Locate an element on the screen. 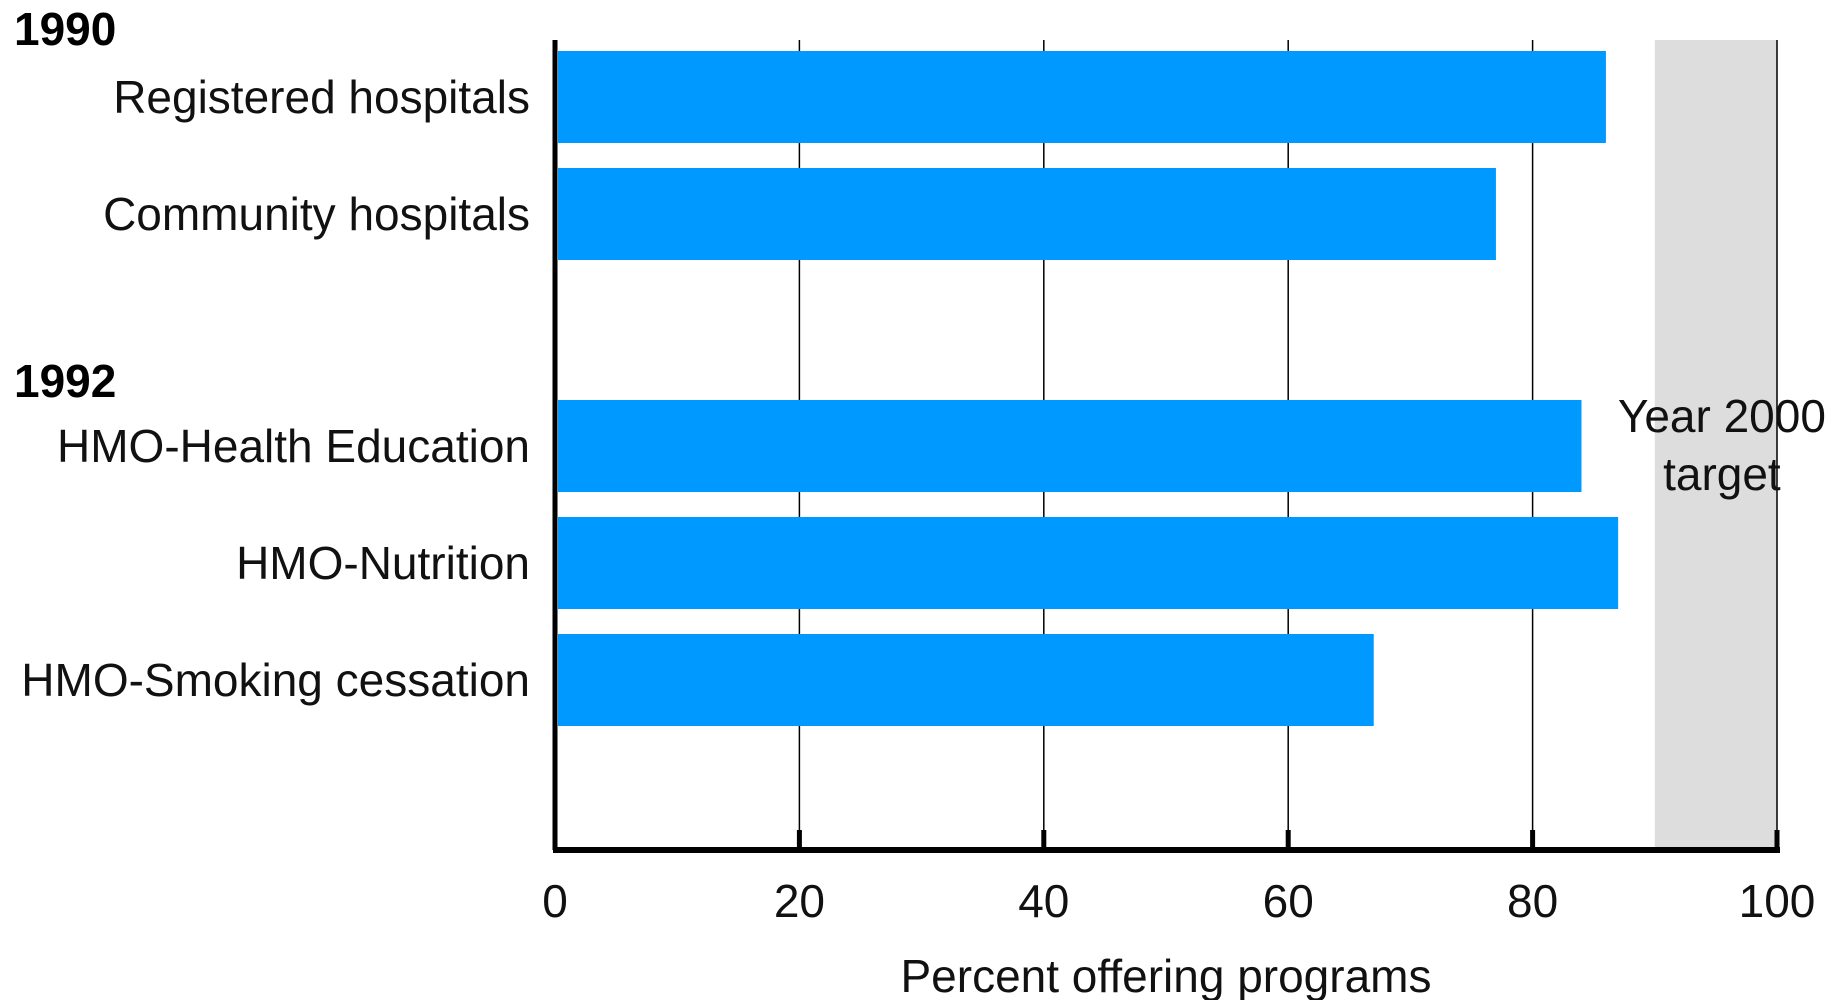 This screenshot has width=1837, height=1005. target-band is located at coordinates (1715, 445).